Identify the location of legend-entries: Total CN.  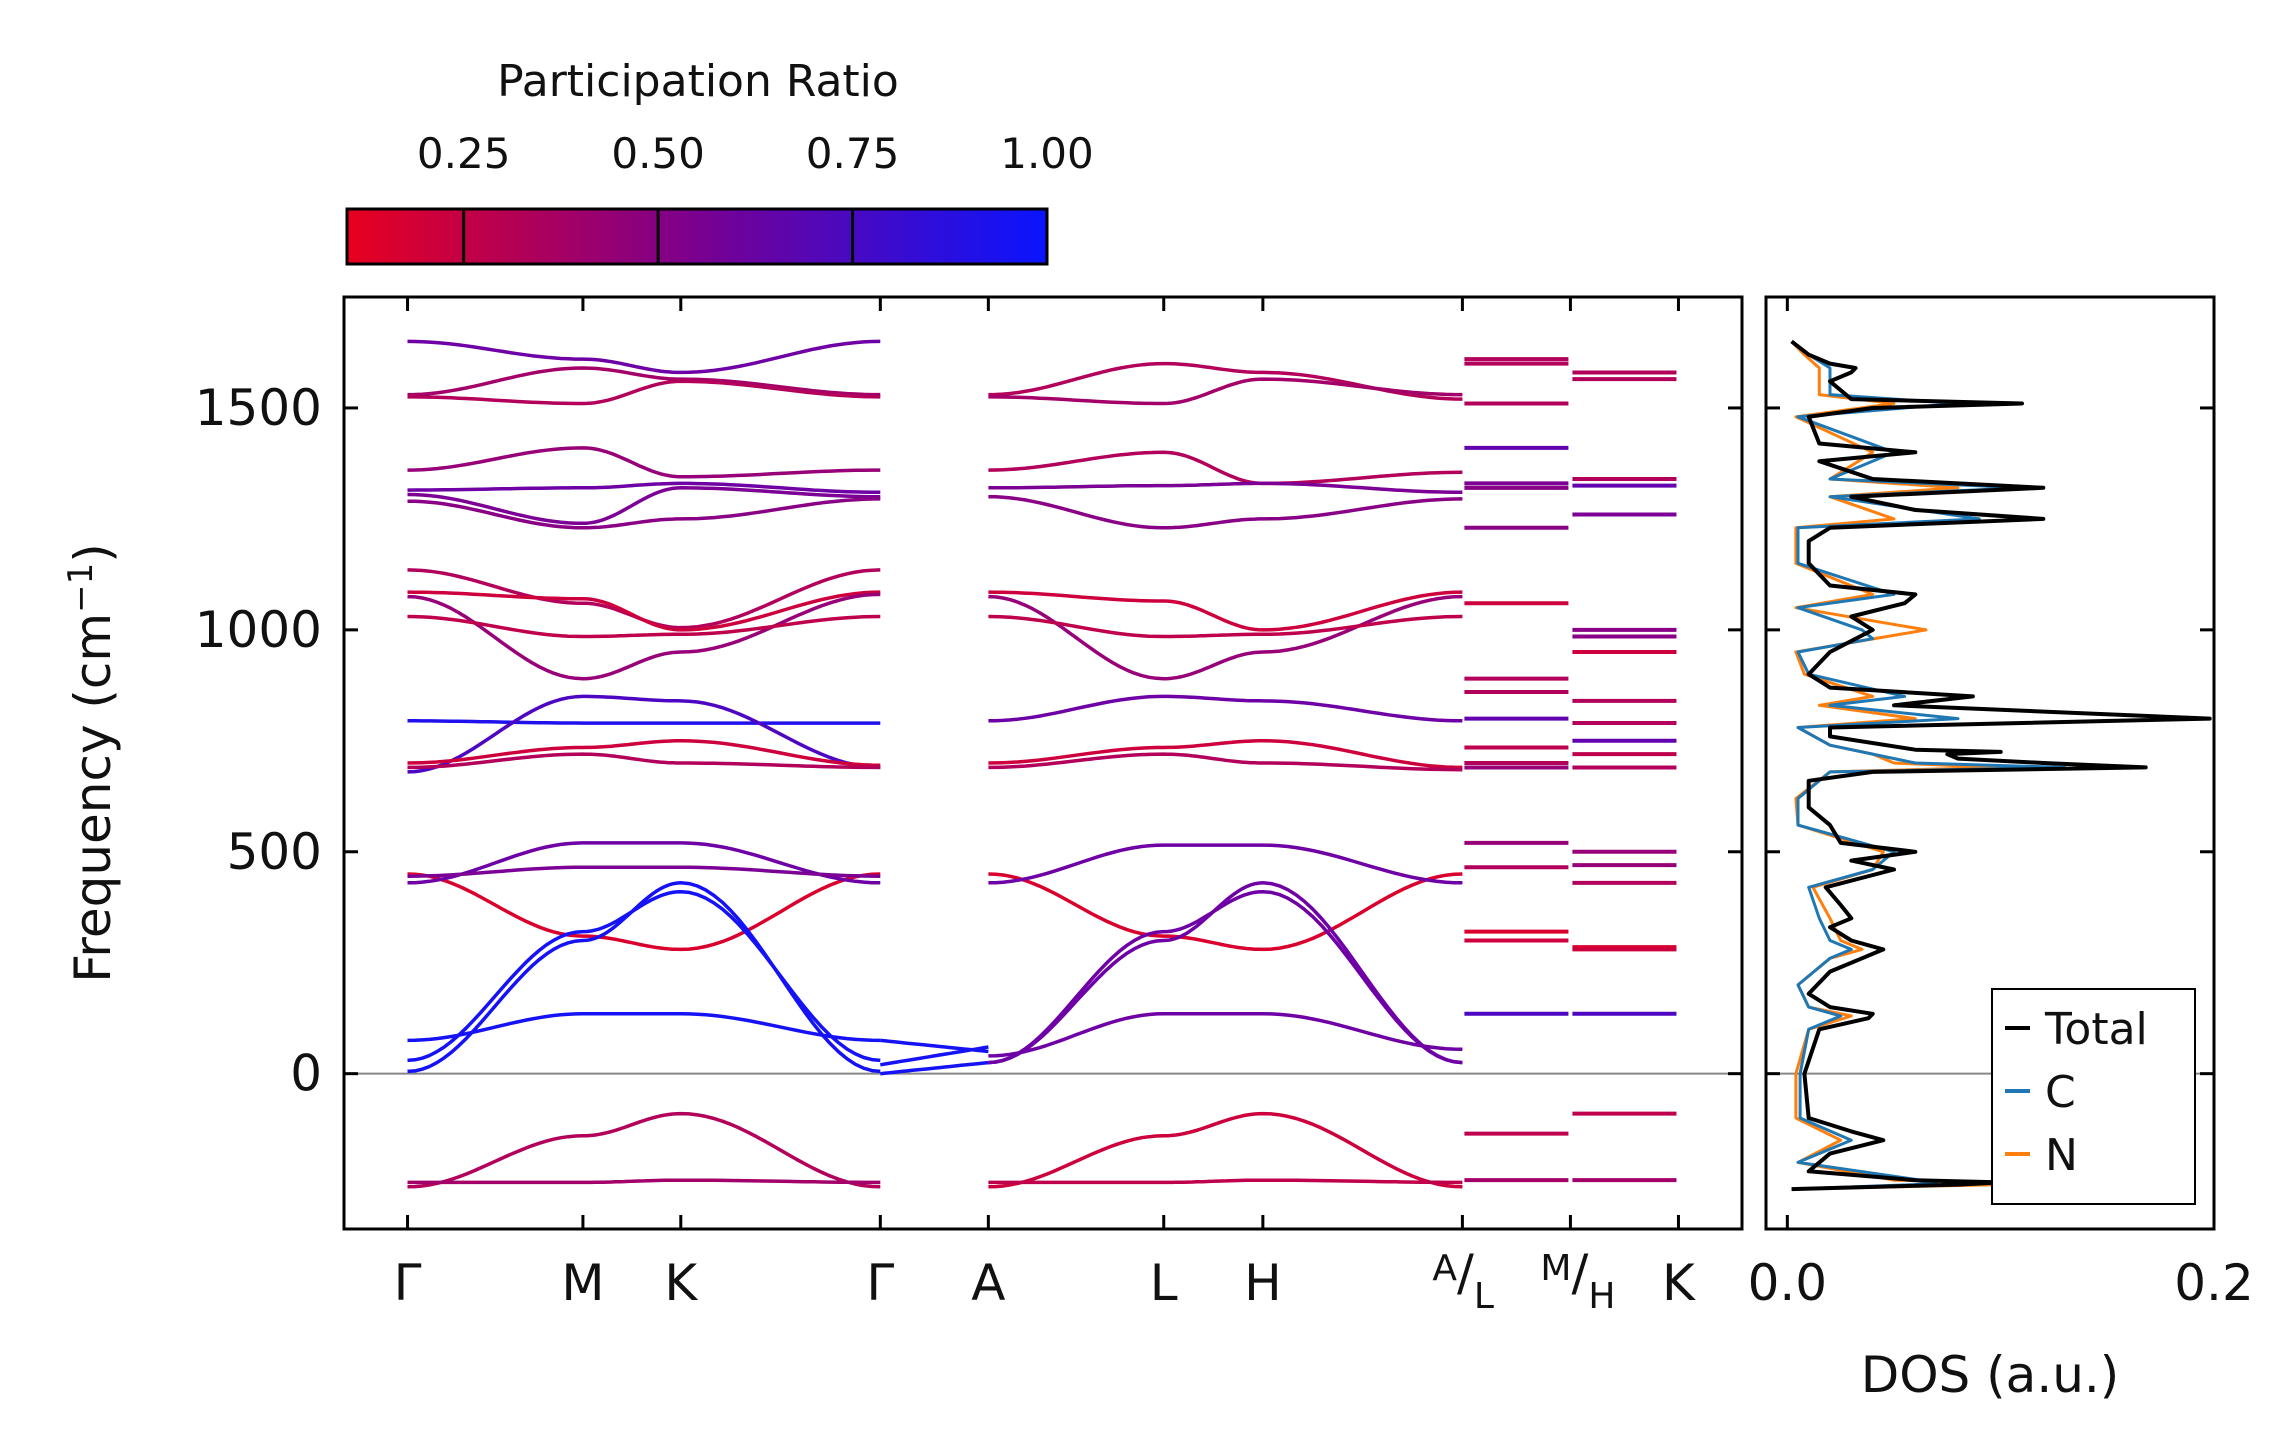
(2076, 1092).